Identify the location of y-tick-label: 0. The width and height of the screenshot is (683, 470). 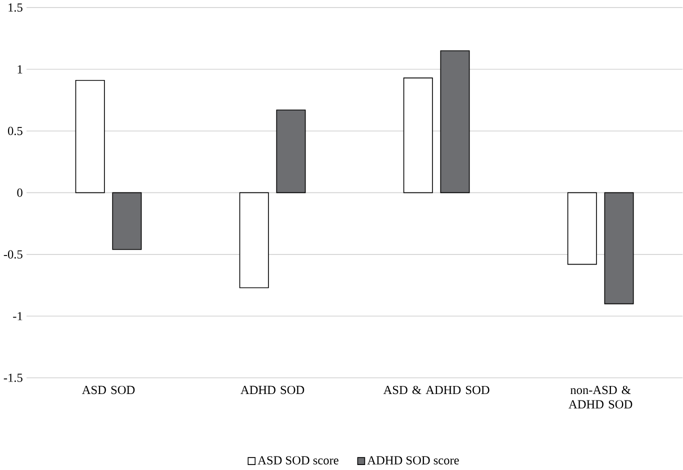
(19, 192).